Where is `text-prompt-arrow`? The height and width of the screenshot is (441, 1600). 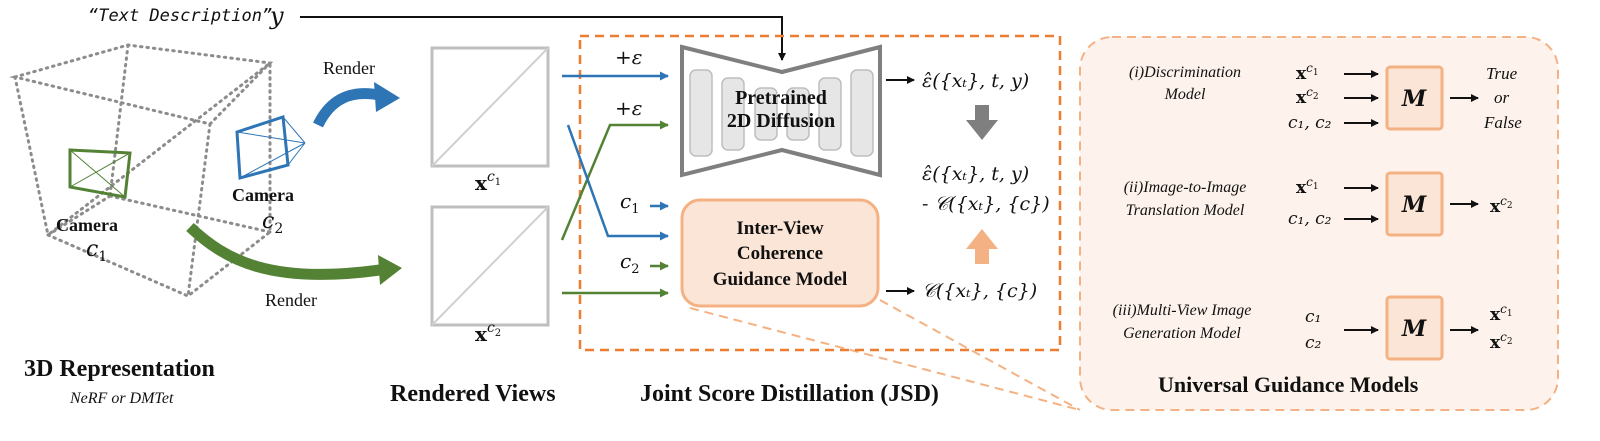
text-prompt-arrow is located at coordinates (543, 38).